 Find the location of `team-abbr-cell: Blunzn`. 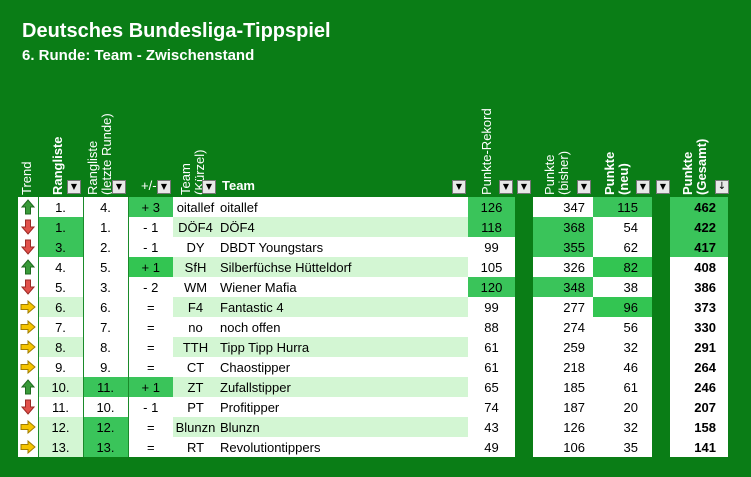

team-abbr-cell: Blunzn is located at coordinates (195, 427).